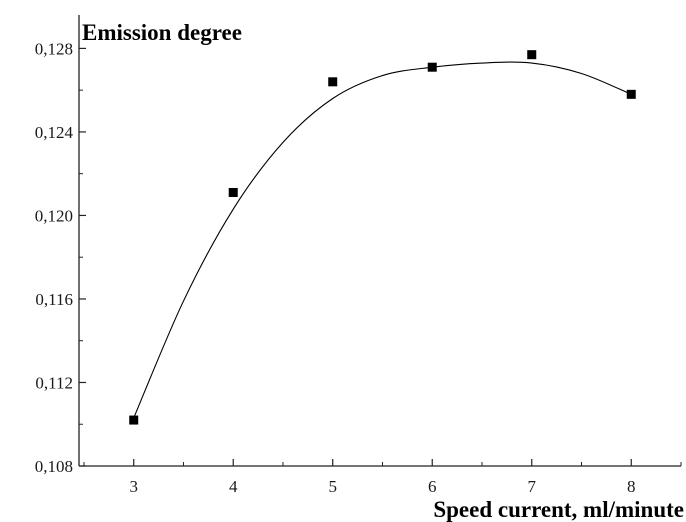 The image size is (686, 522). I want to click on y-tick-label: 0,120, so click(54, 215).